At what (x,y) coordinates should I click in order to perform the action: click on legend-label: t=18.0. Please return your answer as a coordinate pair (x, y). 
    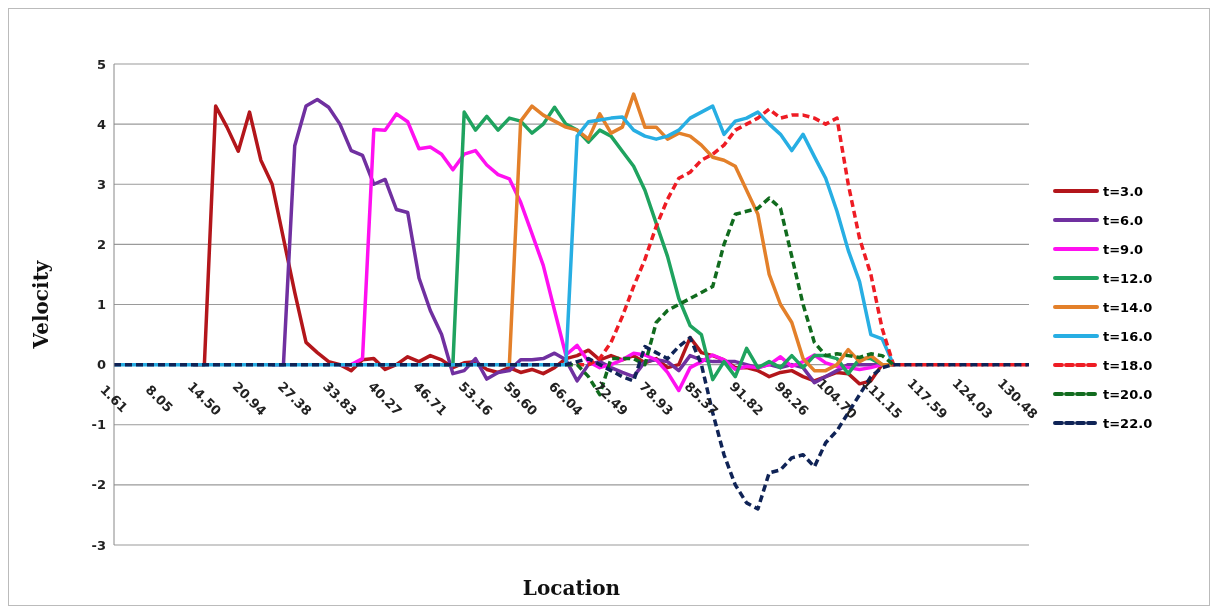
    Looking at the image, I should click on (1128, 365).